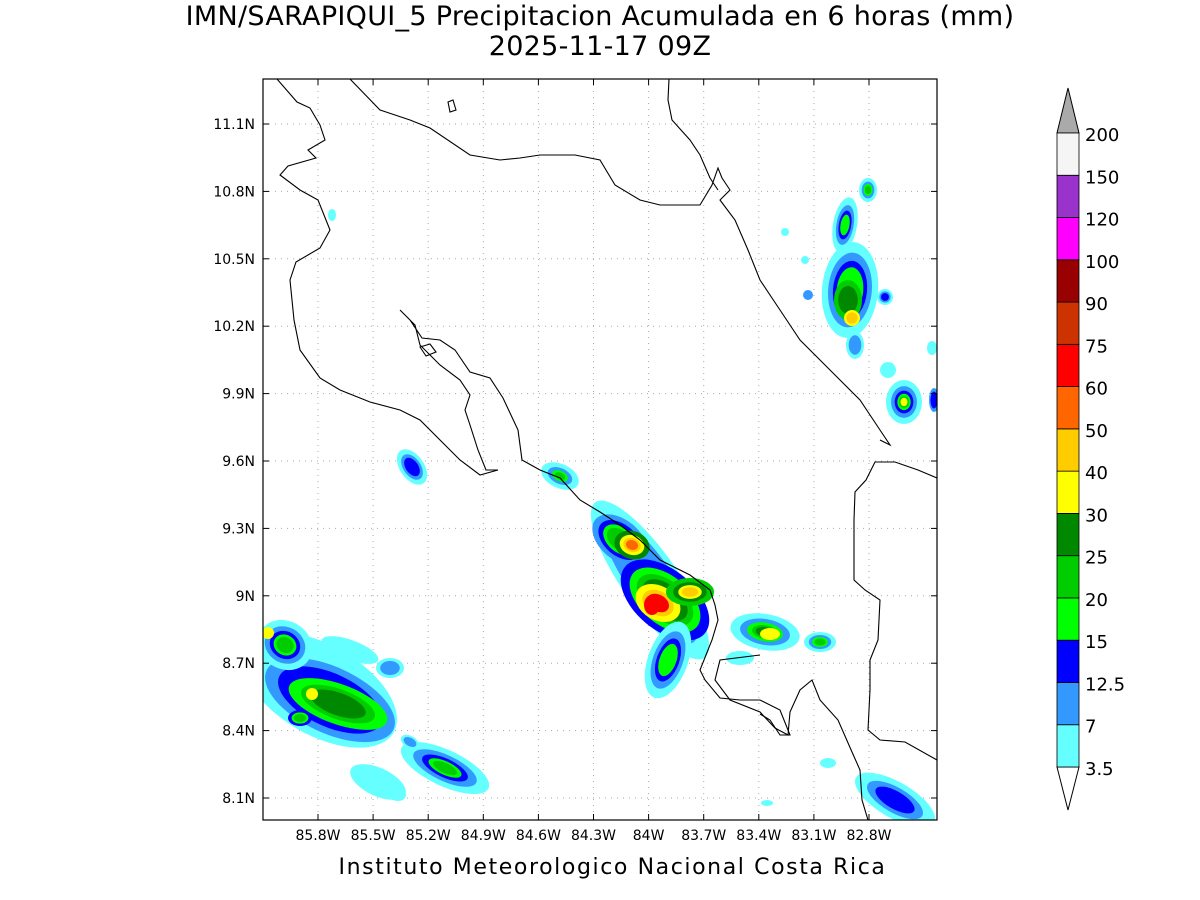 The image size is (1200, 900). What do you see at coordinates (593, 836) in the screenshot?
I see `lon-tick-label: 84.3W` at bounding box center [593, 836].